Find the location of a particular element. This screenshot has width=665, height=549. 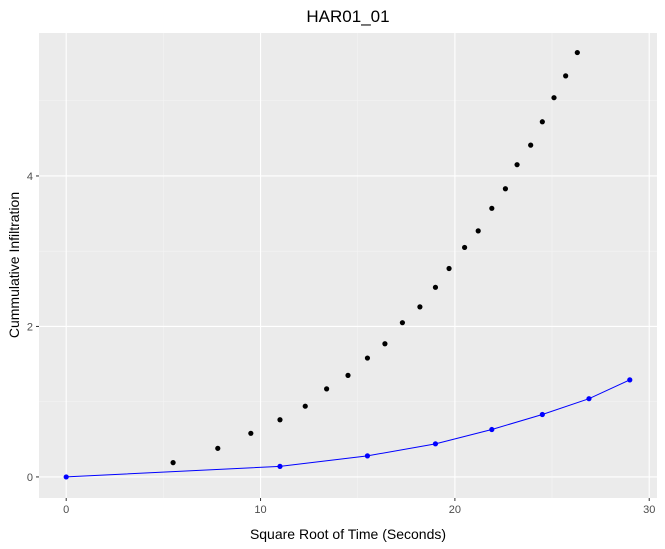

chart-title: HAR01_01 is located at coordinates (347, 16).